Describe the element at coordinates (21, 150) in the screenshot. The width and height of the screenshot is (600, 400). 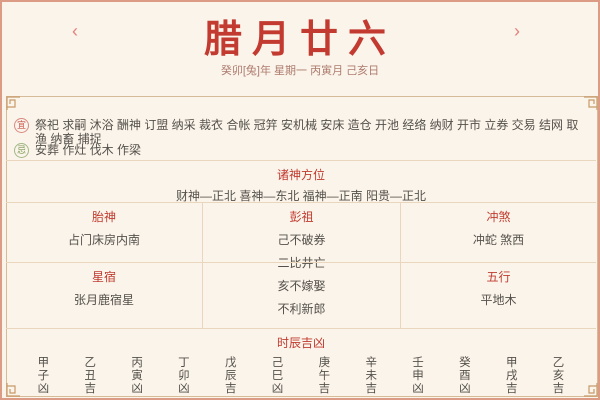
I see `ji-badge-icon: 忌` at that location.